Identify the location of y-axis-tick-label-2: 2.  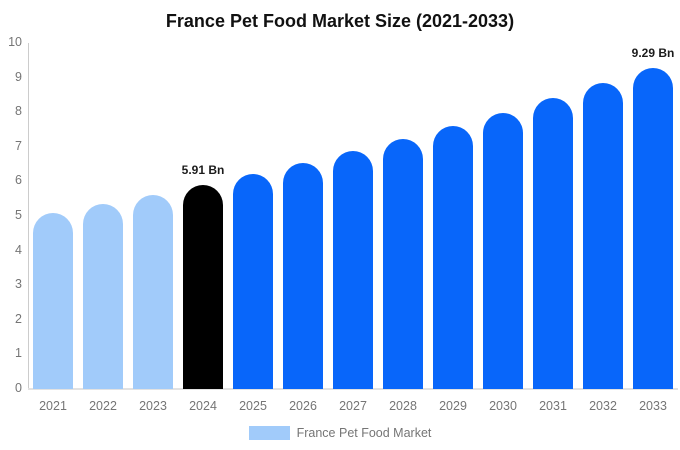
(18, 318).